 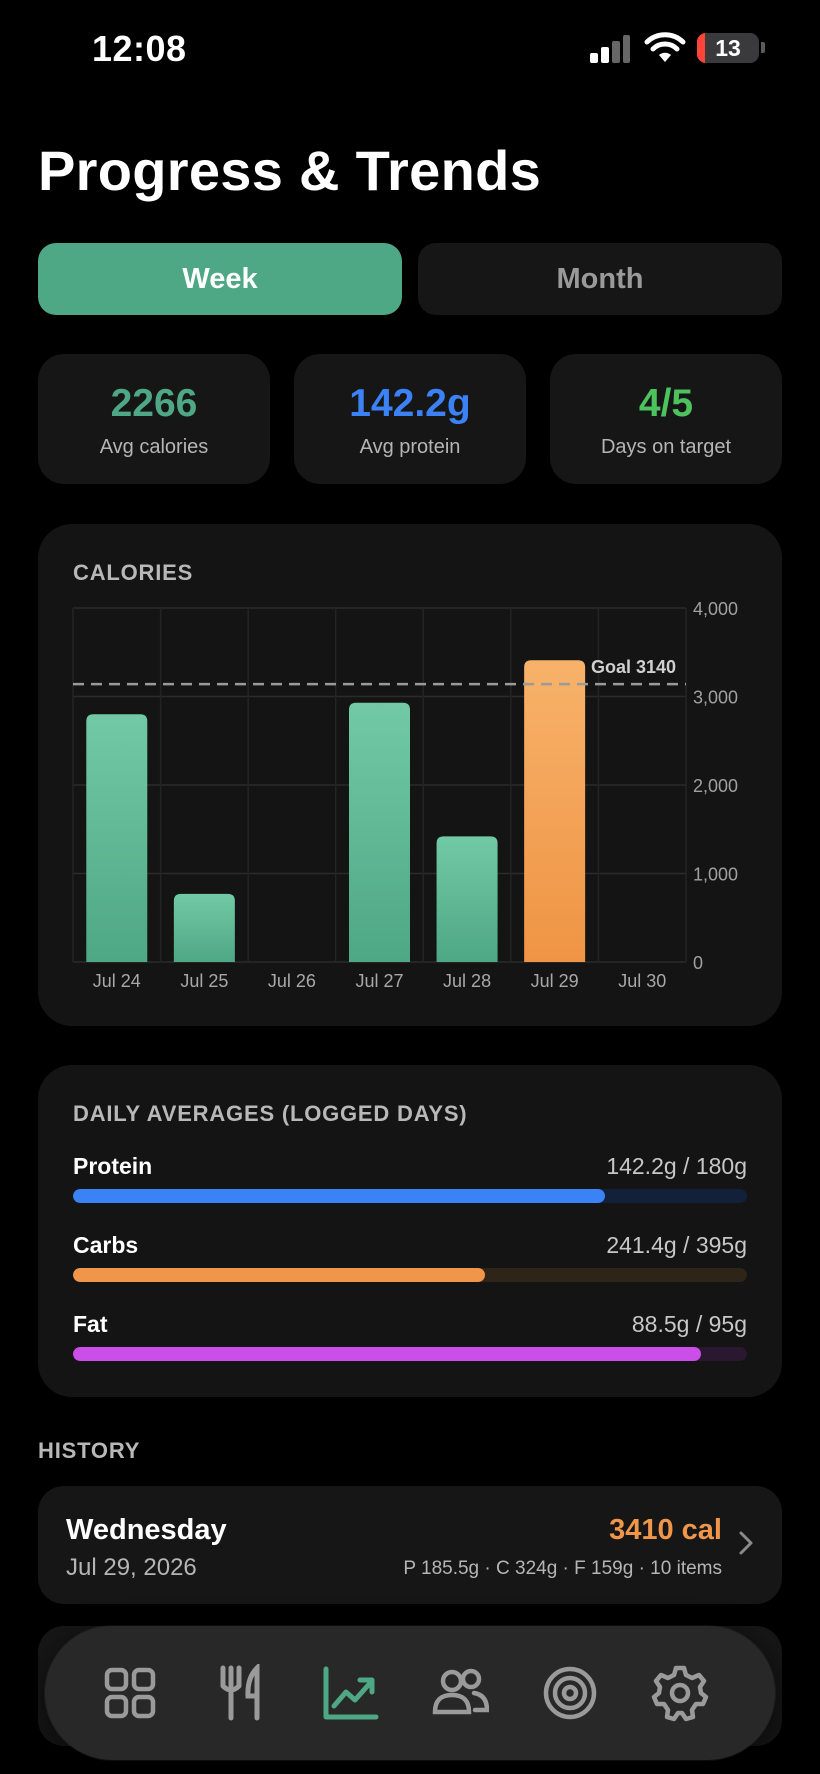 I want to click on page-title: Progress & Trends, so click(x=290, y=170).